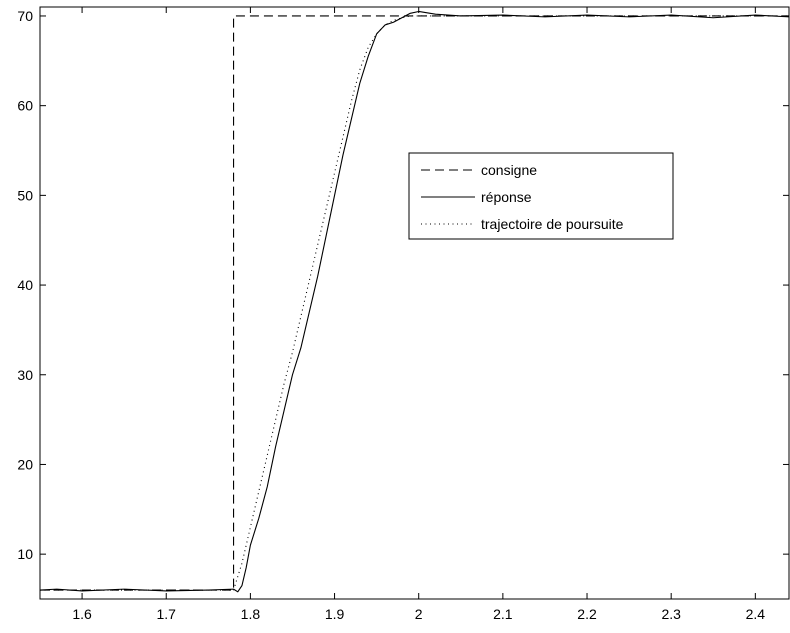 The width and height of the screenshot is (790, 633). What do you see at coordinates (552, 224) in the screenshot?
I see `legend-label-2: trajectoire de poursuite` at bounding box center [552, 224].